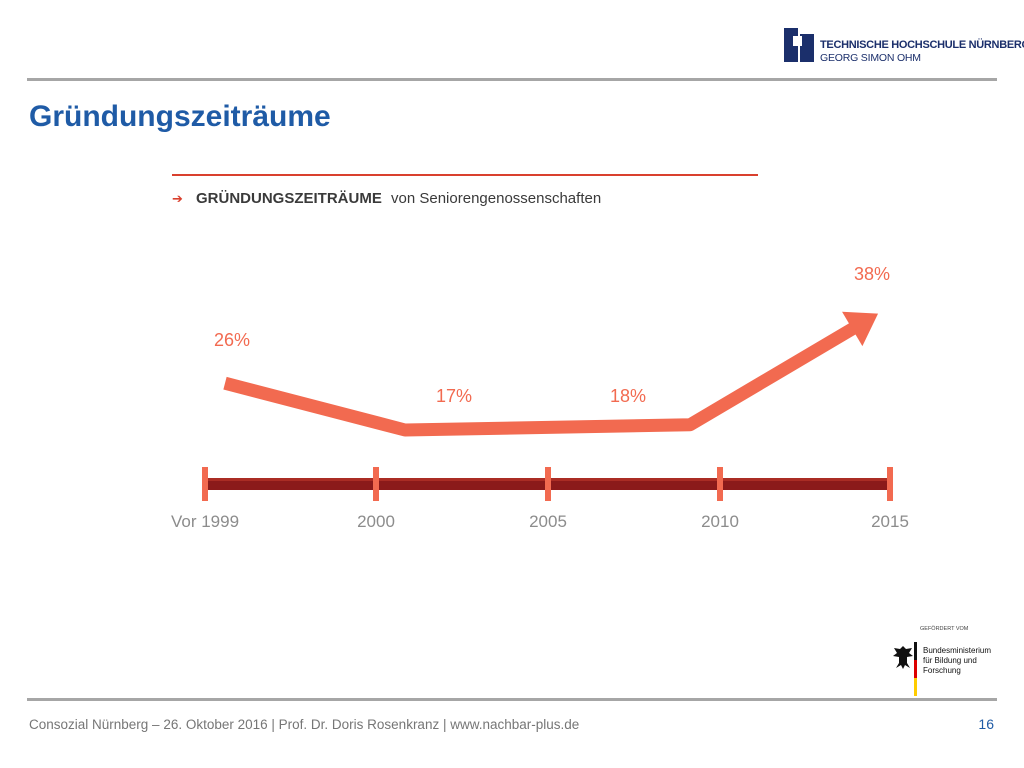 This screenshot has height=768, width=1024. What do you see at coordinates (232, 340) in the screenshot?
I see `data-label: 26%` at bounding box center [232, 340].